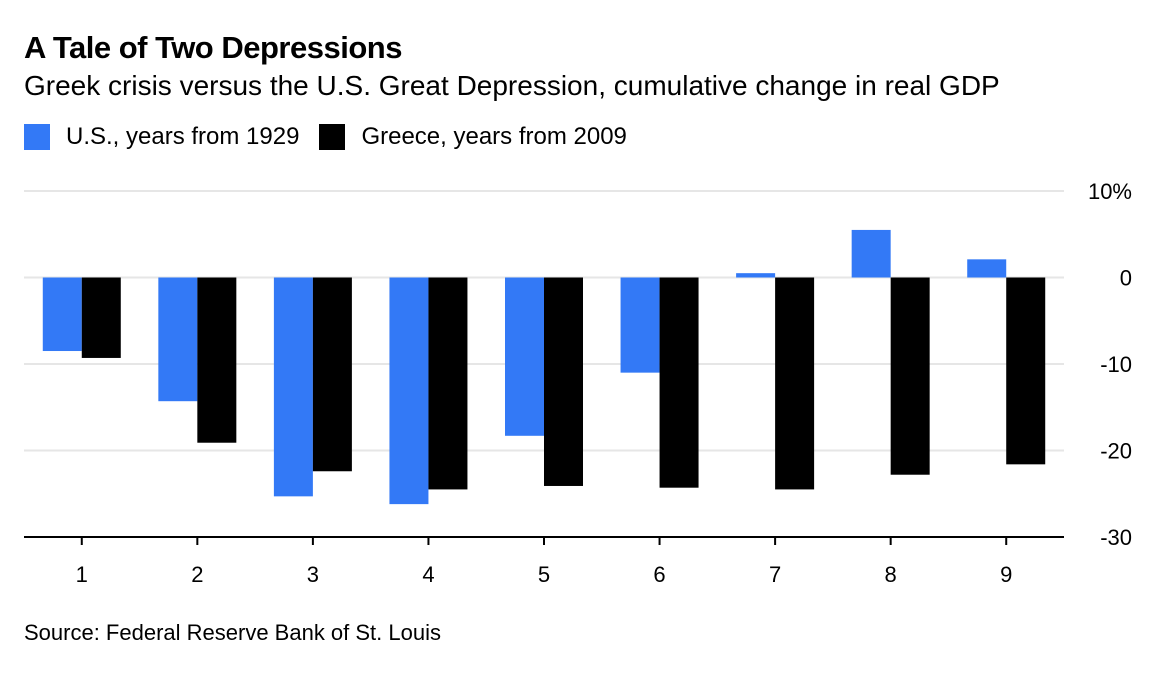 The height and width of the screenshot is (686, 1170). Describe the element at coordinates (659, 574) in the screenshot. I see `x-tick-label: 6` at that location.